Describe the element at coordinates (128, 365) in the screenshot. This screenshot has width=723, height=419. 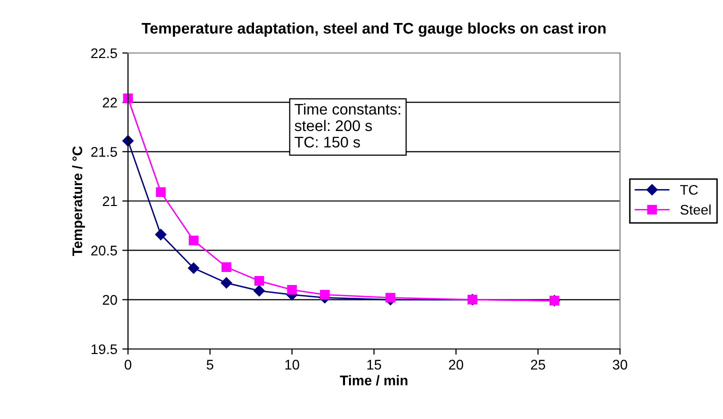
I see `x-tick-label: 0` at that location.